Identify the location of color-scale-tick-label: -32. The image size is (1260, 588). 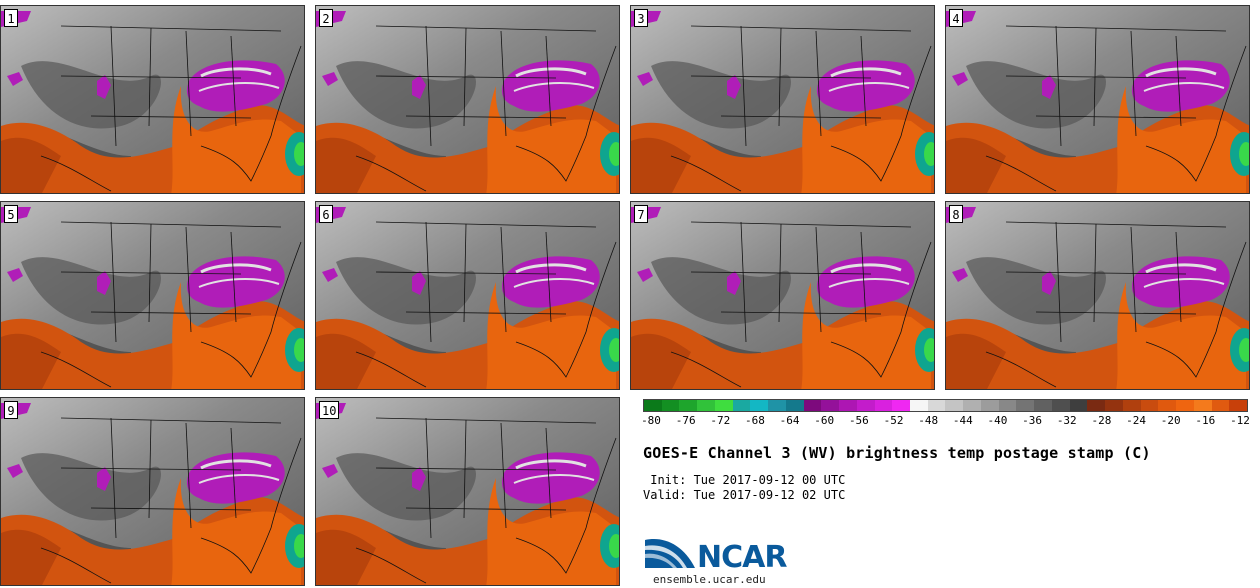
(1066, 420).